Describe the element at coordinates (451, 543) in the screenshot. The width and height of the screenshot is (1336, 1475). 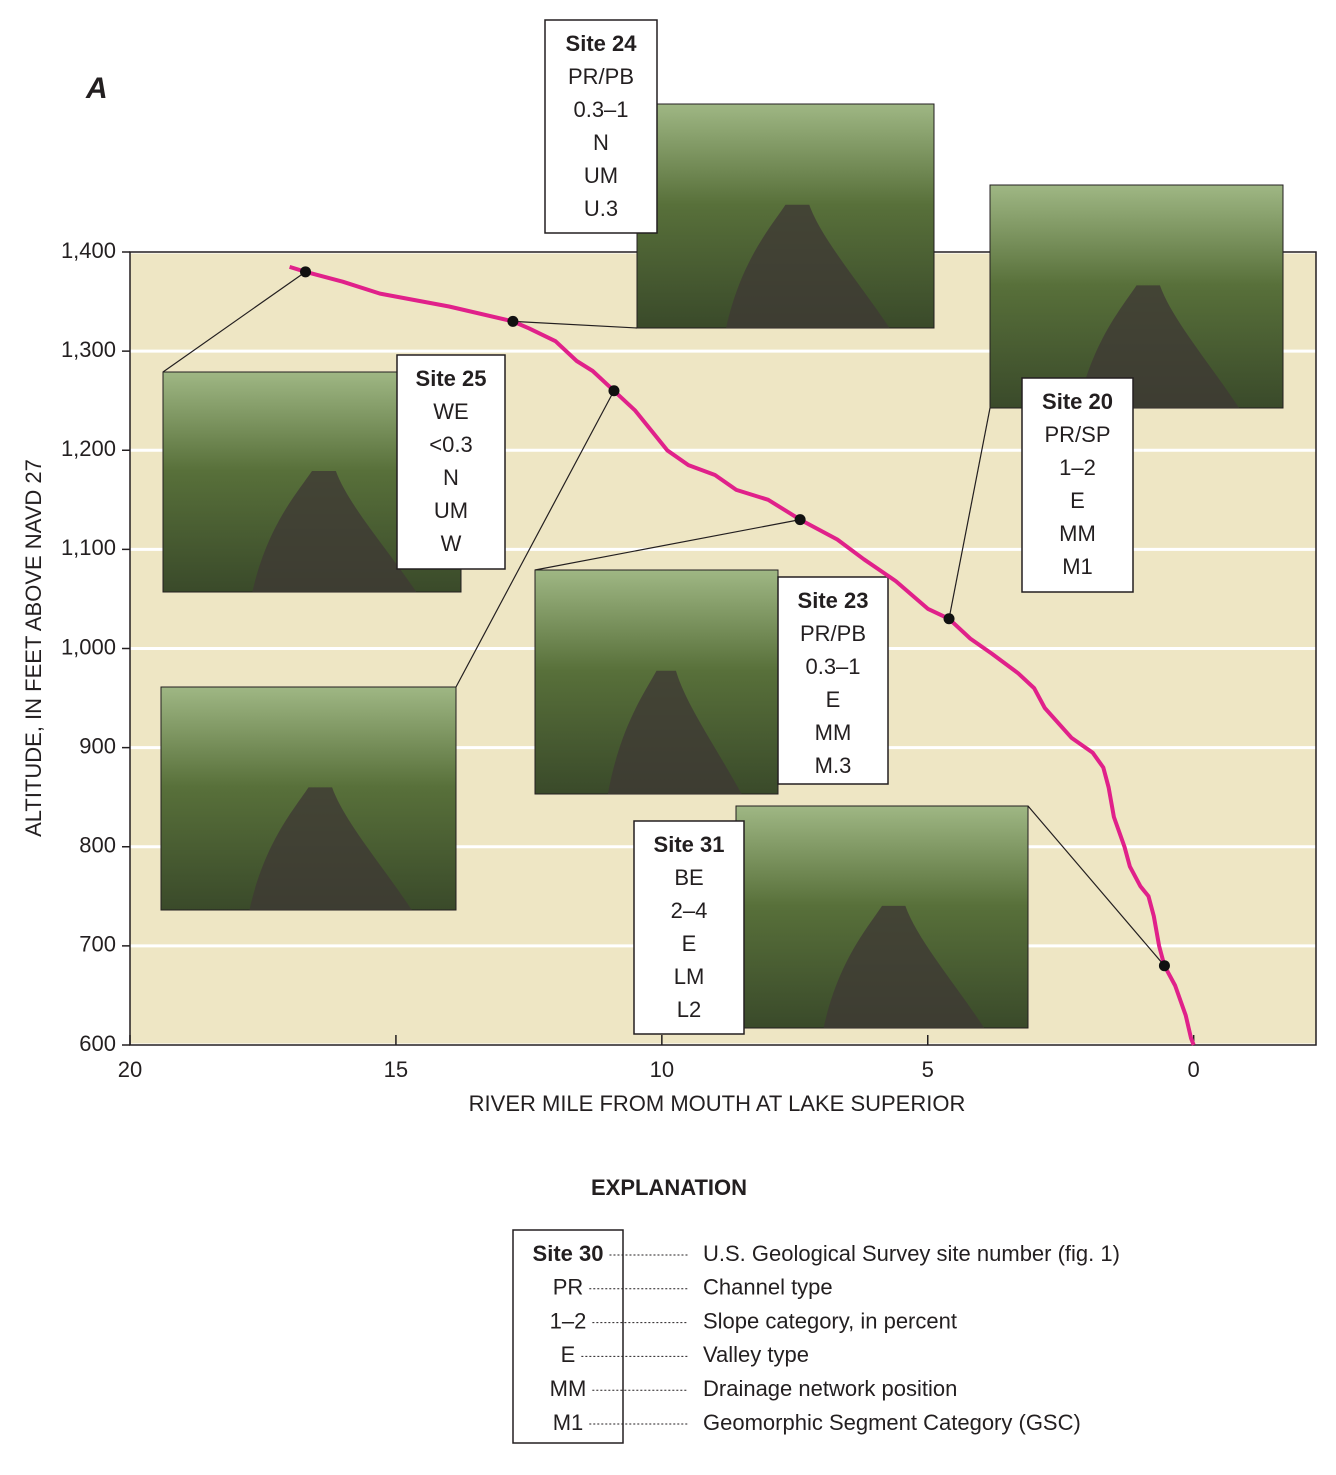
I see `site-attribute: W` at that location.